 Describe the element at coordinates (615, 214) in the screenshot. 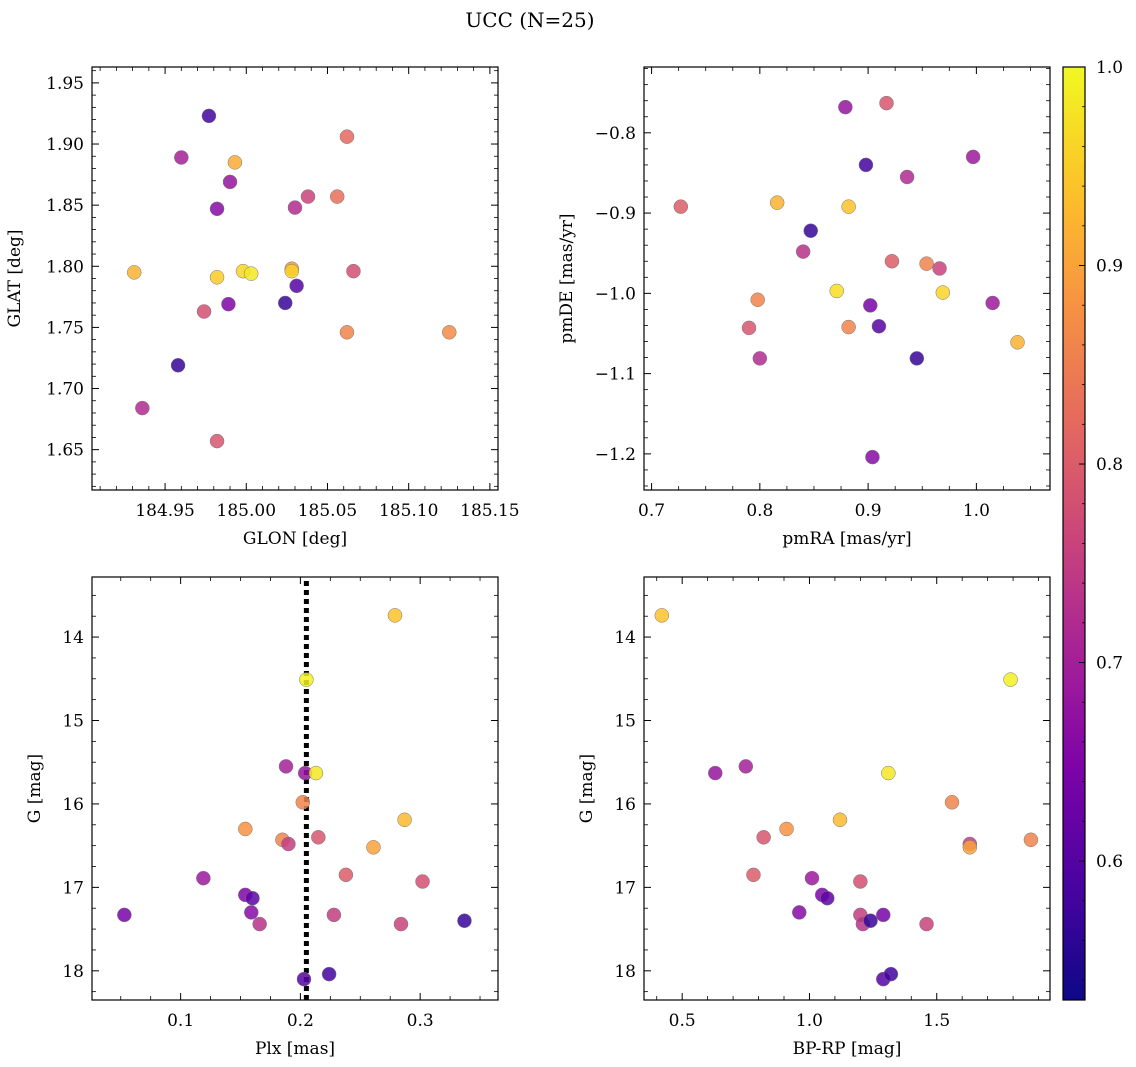

I see `y-tick-label: −0.9` at that location.